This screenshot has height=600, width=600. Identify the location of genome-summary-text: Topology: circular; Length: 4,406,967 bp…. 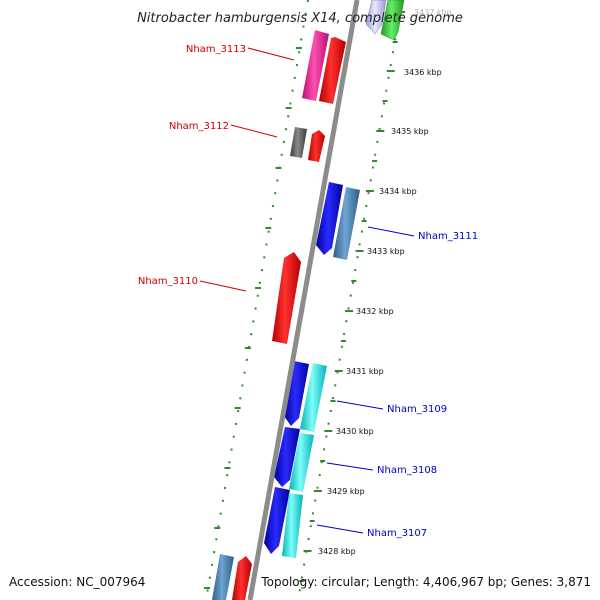
(425, 582).